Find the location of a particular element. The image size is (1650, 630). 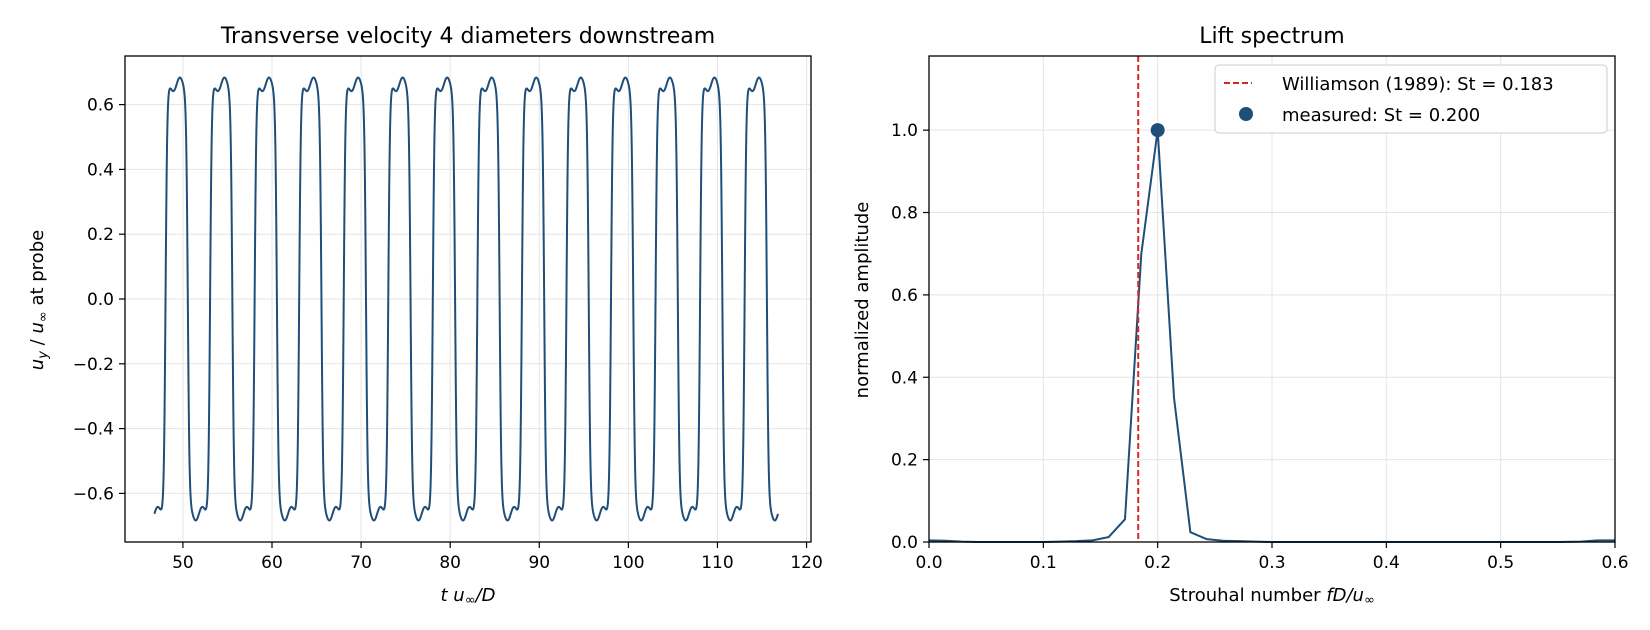

x-tick-label: 0.1 is located at coordinates (1043, 563).